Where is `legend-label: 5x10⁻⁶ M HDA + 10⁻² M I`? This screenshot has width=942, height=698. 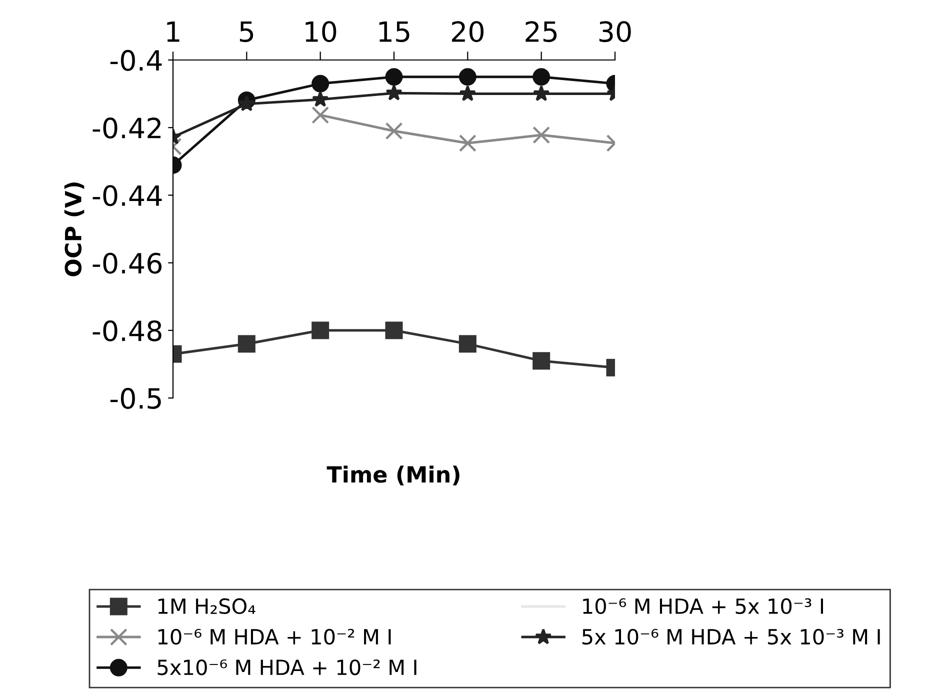 legend-label: 5x10⁻⁶ M HDA + 10⁻² M I is located at coordinates (287, 667).